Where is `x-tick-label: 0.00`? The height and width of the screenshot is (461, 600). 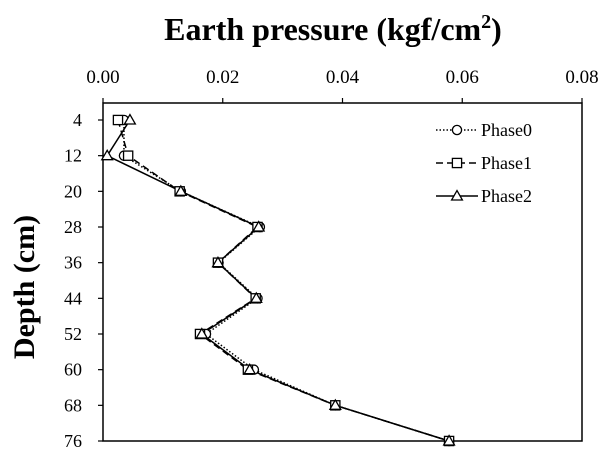
x-tick-label: 0.00 is located at coordinates (102, 77).